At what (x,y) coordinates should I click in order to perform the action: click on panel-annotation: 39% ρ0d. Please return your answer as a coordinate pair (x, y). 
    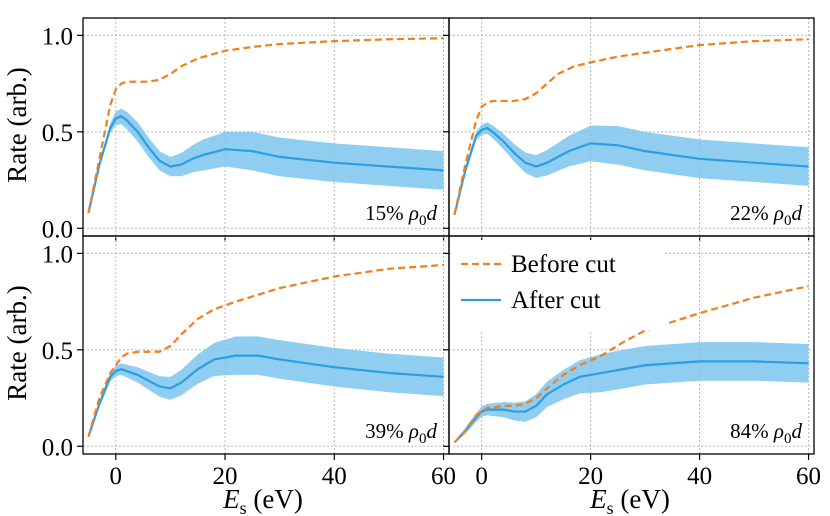
    Looking at the image, I should click on (401, 433).